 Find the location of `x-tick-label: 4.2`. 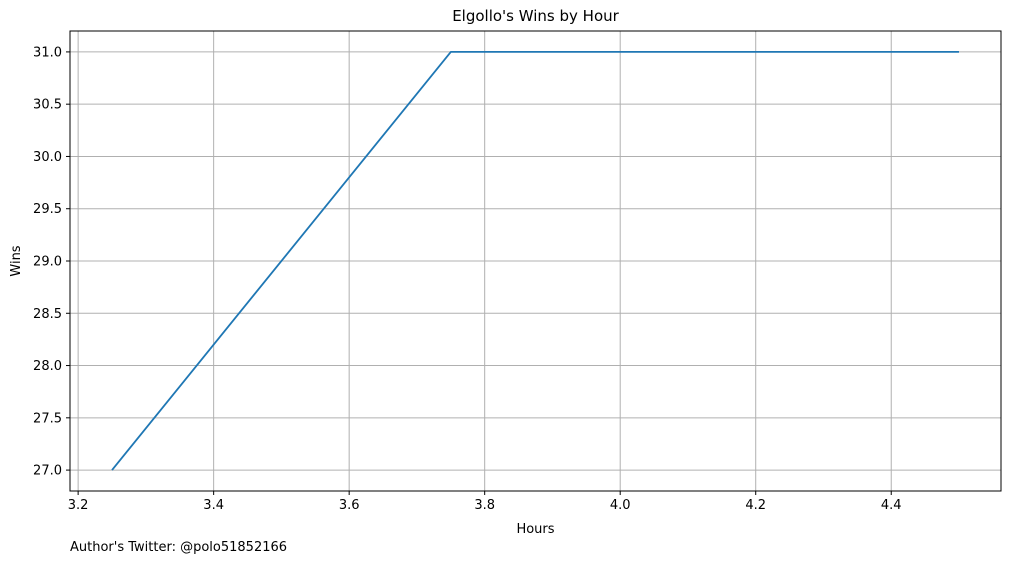

x-tick-label: 4.2 is located at coordinates (755, 505).